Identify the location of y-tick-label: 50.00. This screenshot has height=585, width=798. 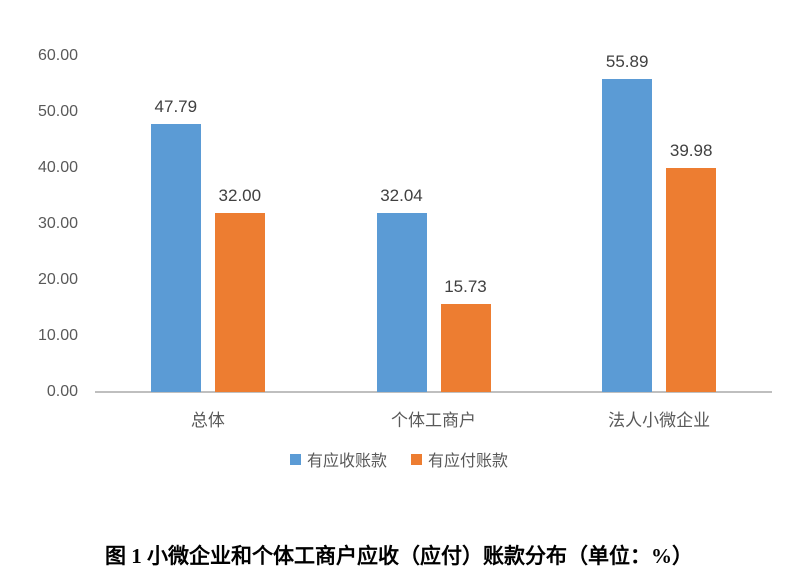
(57, 111).